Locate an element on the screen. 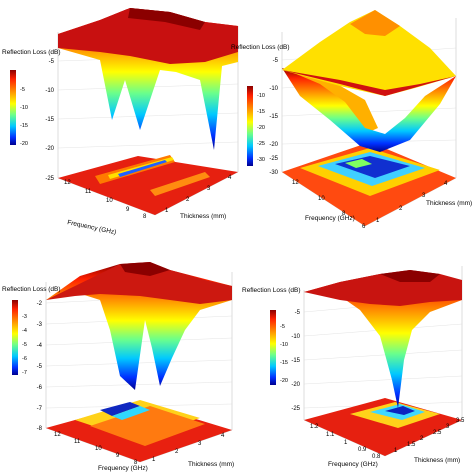  contour-band-orange is located at coordinates (147, 426).